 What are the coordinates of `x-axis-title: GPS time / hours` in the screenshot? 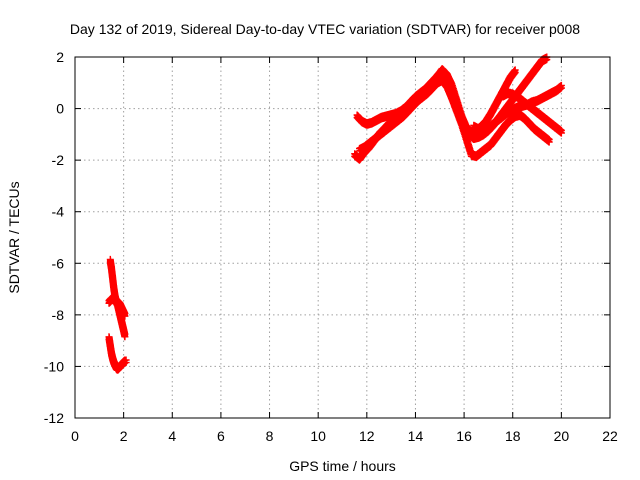 It's located at (342, 466).